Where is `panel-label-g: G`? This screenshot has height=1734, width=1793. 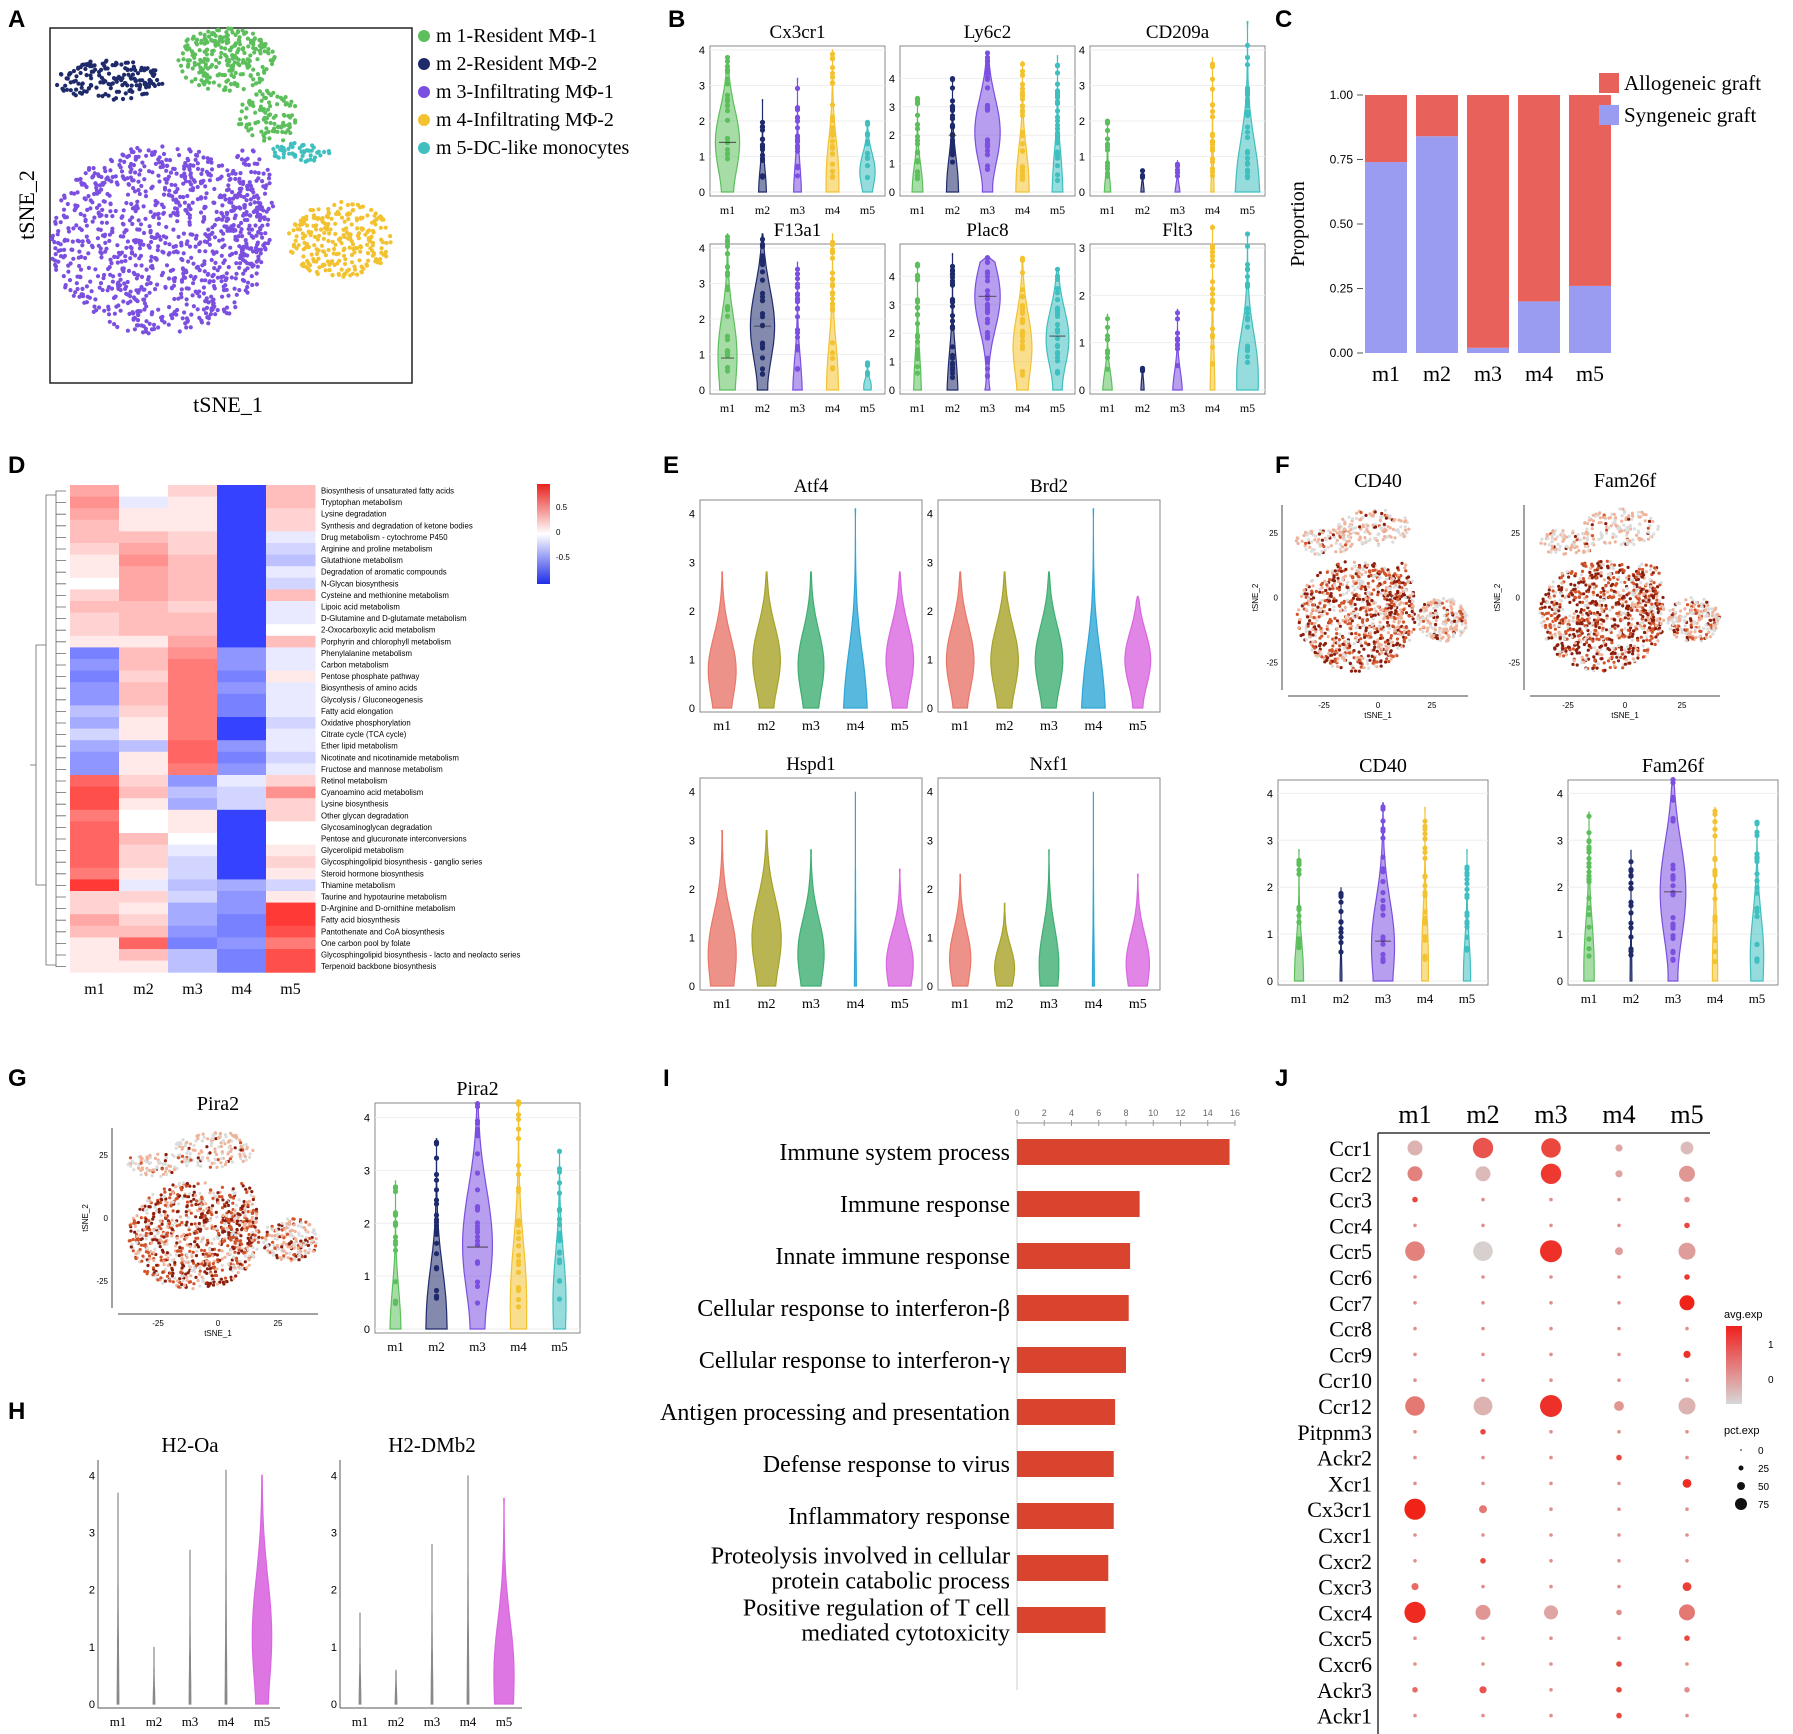
panel-label-g: G is located at coordinates (17, 1078).